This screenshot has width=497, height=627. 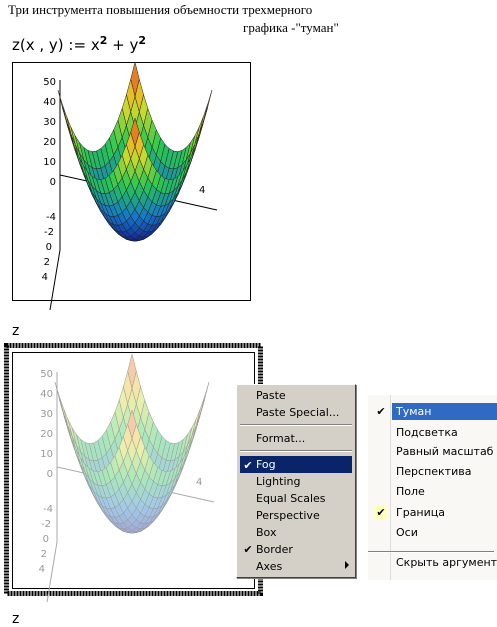 What do you see at coordinates (444, 411) in the screenshot?
I see `menu-item: Туман` at bounding box center [444, 411].